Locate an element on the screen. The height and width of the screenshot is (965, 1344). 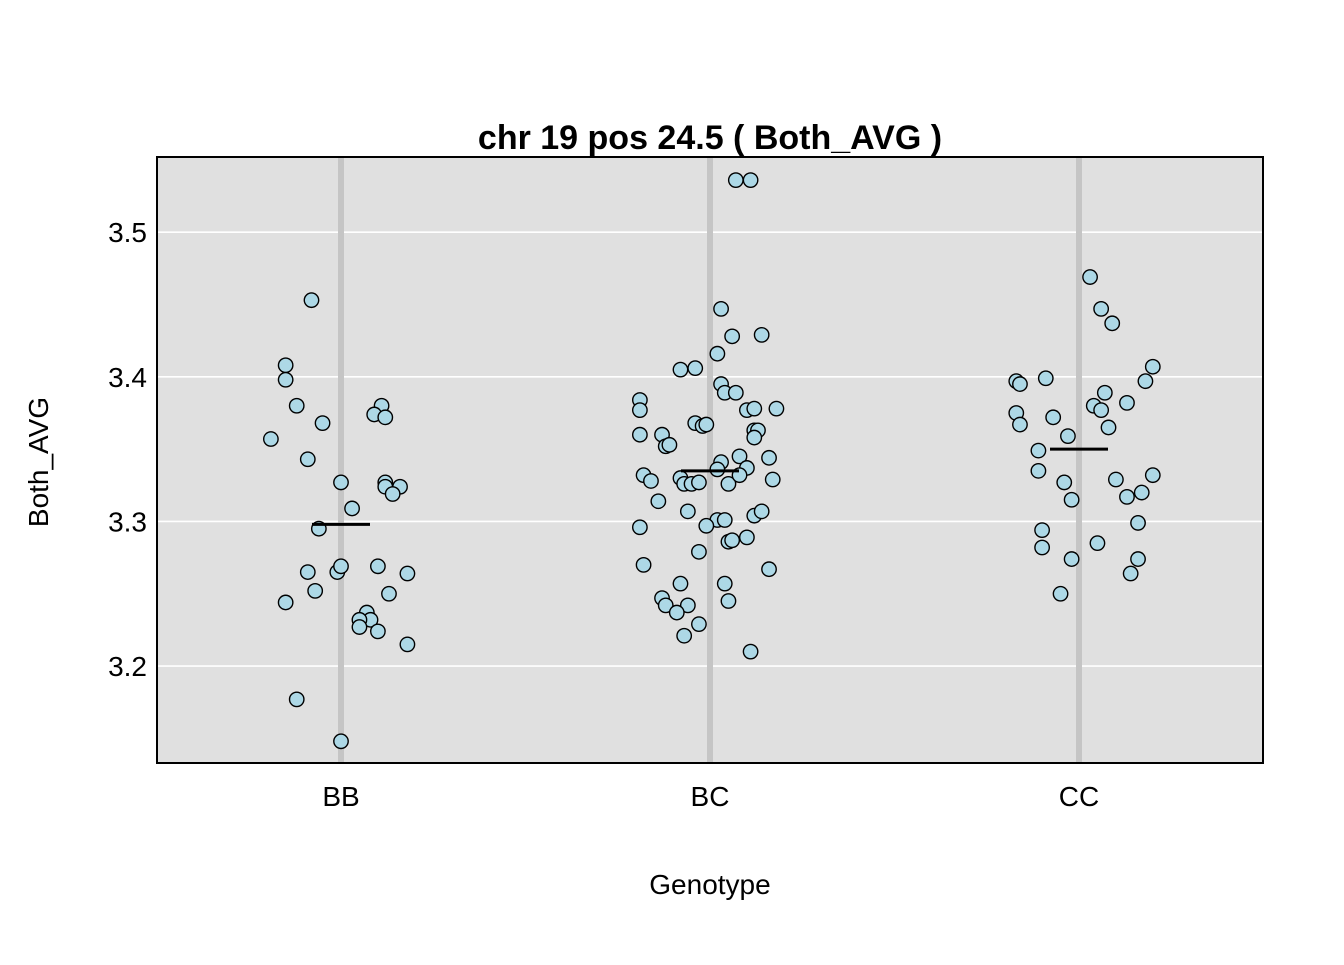
x-tick-labels: BB BC CC is located at coordinates (710, 796).